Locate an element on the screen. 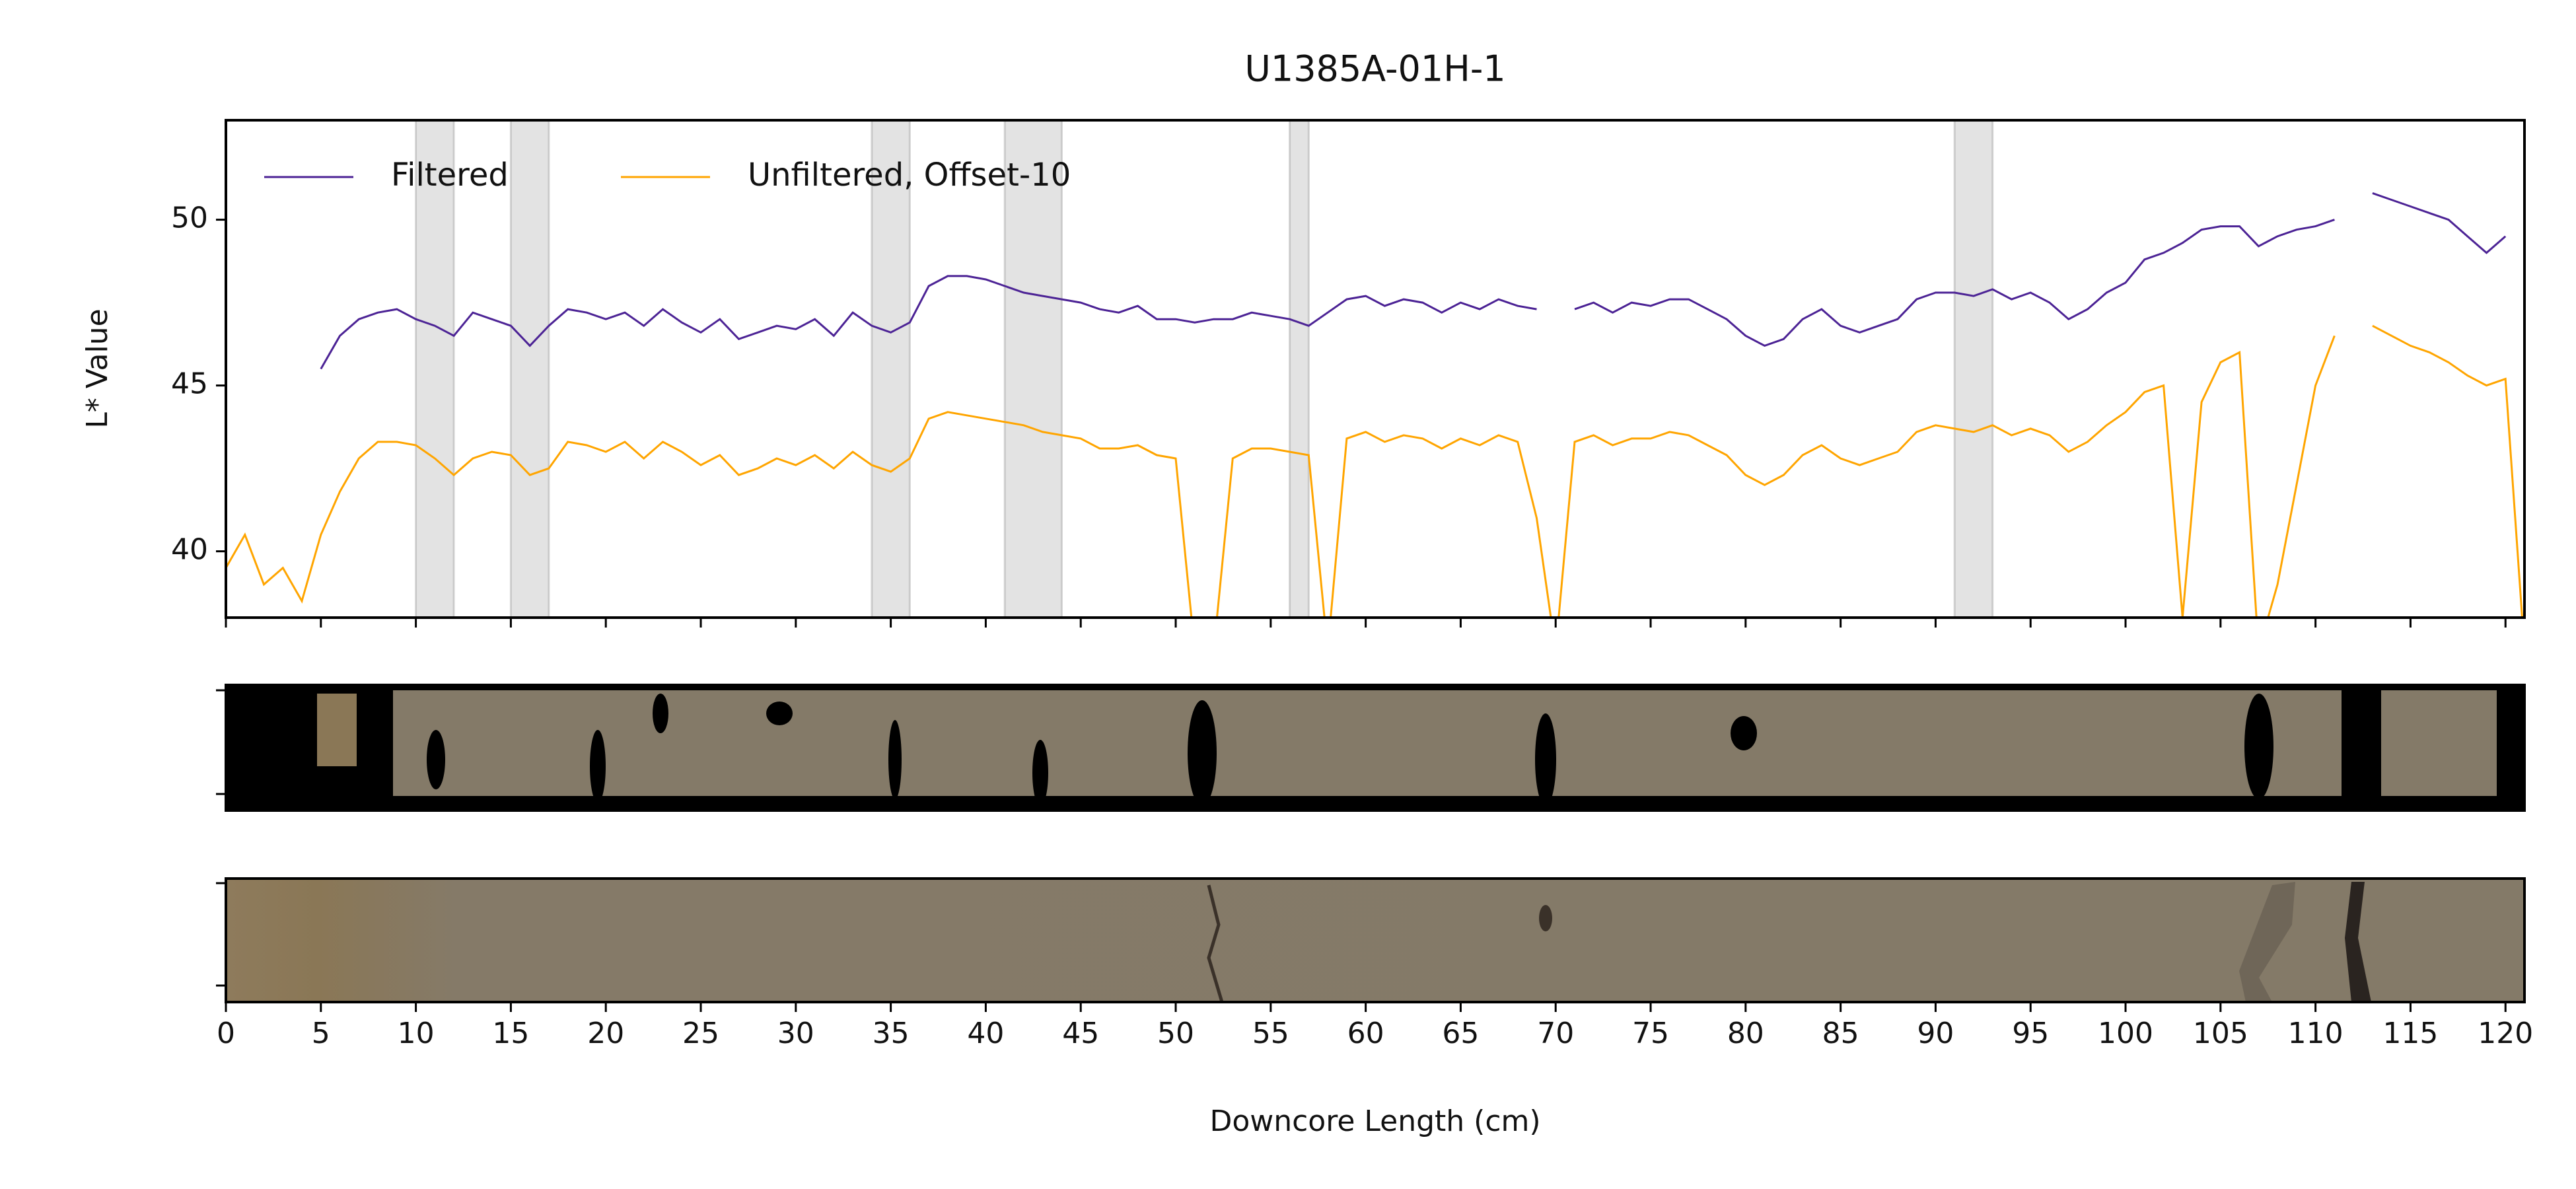 The height and width of the screenshot is (1189, 2576). y-tick-label: 45 is located at coordinates (190, 384).